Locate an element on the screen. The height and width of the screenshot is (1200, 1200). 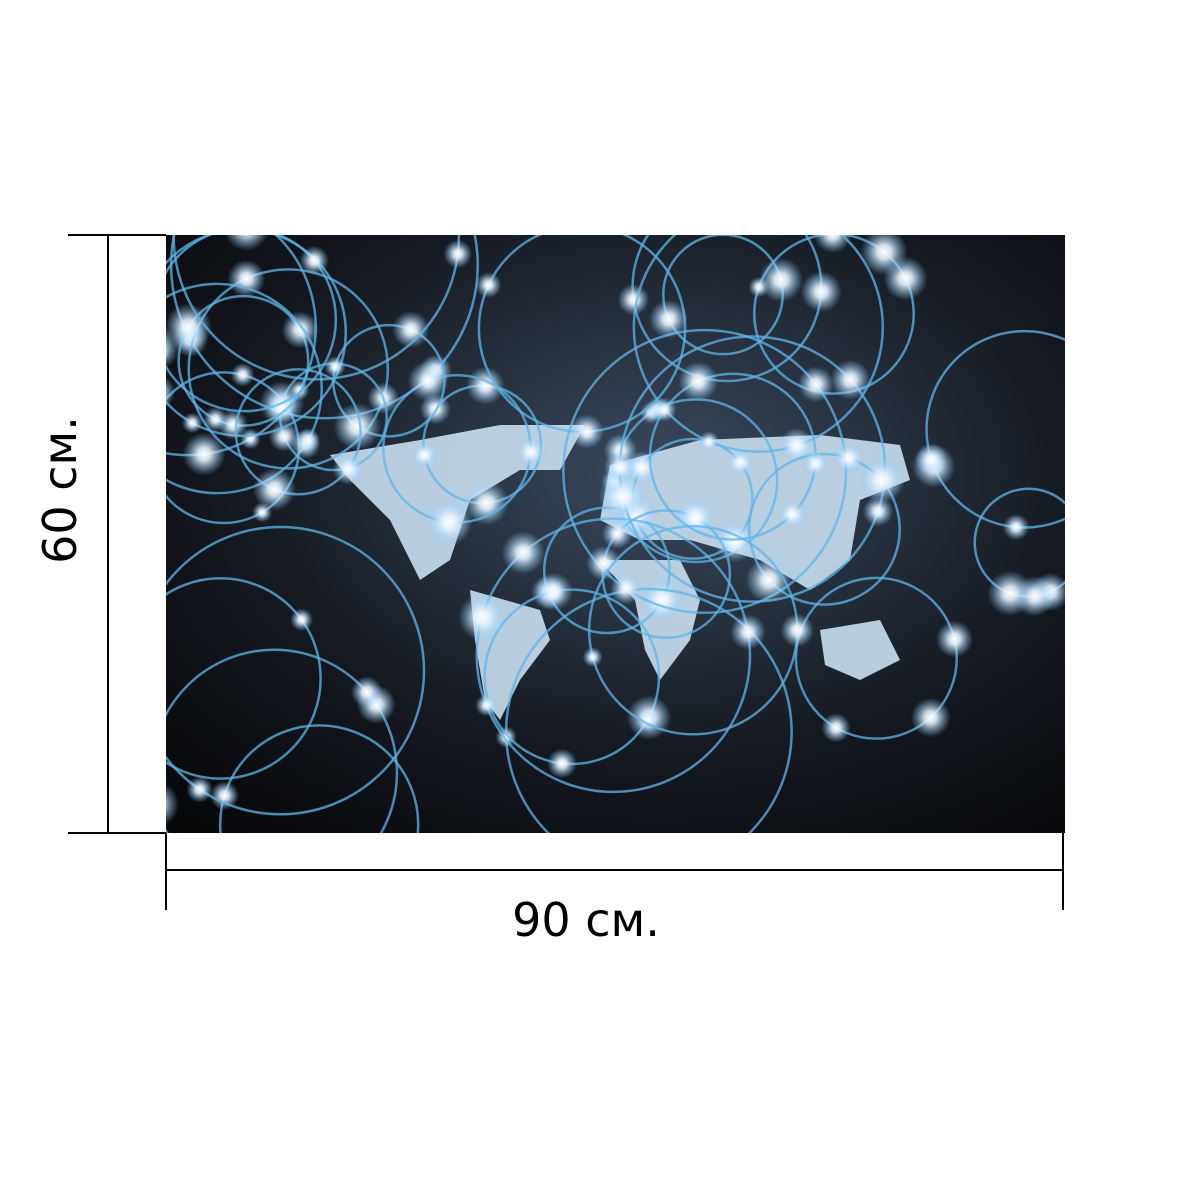
map-australia is located at coordinates (860, 650).